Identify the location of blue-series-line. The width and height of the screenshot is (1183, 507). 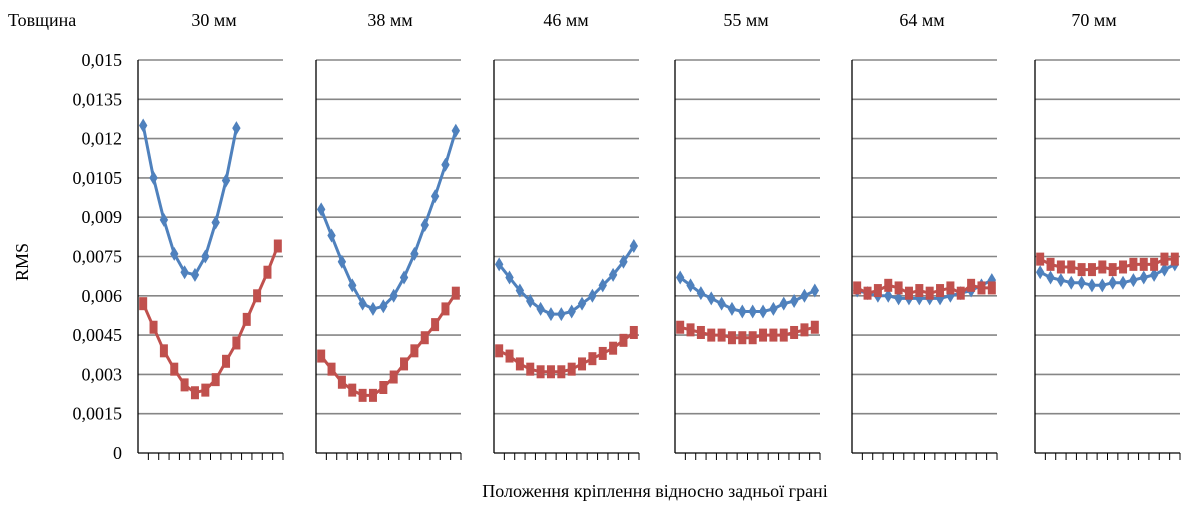
(189, 201).